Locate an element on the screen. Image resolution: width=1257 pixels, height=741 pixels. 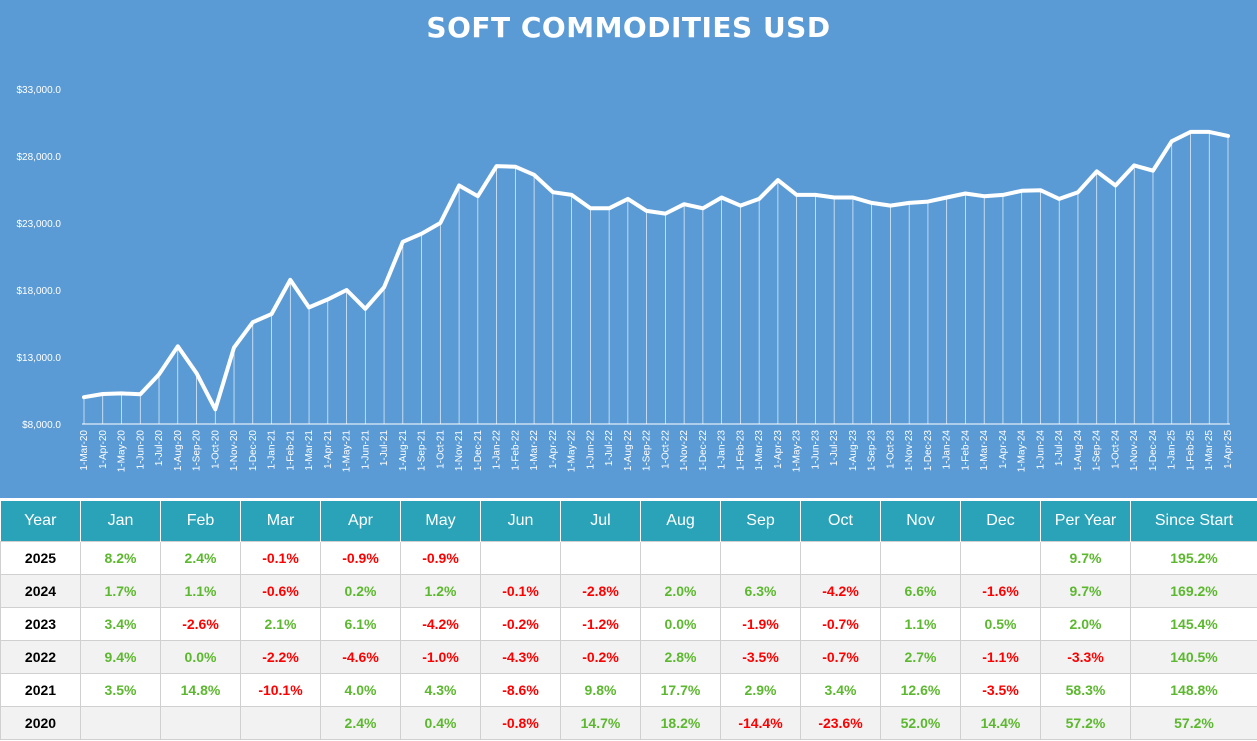
x-tick-label: 1-Sep-24 is located at coordinates (1097, 451).